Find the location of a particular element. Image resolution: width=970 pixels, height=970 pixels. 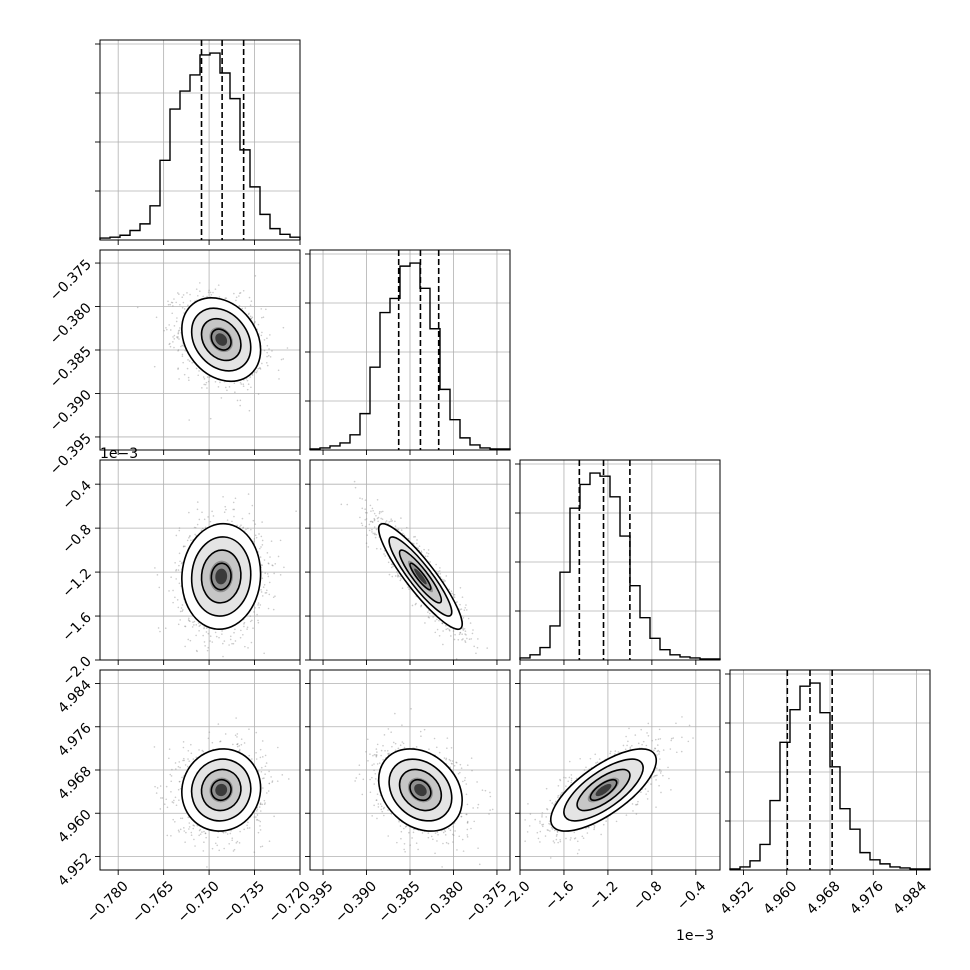

histogram-line is located at coordinates (200, 146).